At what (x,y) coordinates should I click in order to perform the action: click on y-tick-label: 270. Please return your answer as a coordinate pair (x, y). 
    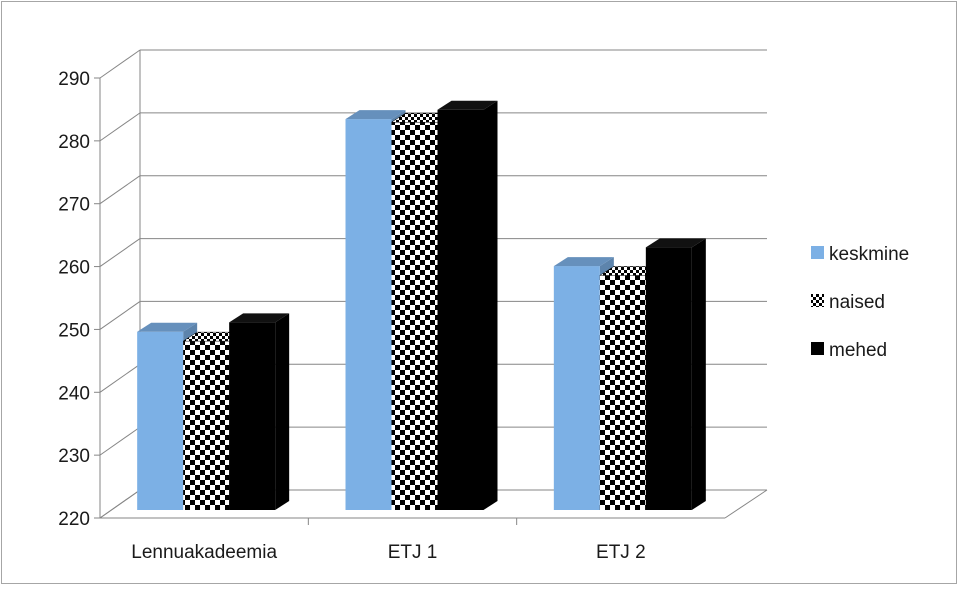
    Looking at the image, I should click on (74, 205).